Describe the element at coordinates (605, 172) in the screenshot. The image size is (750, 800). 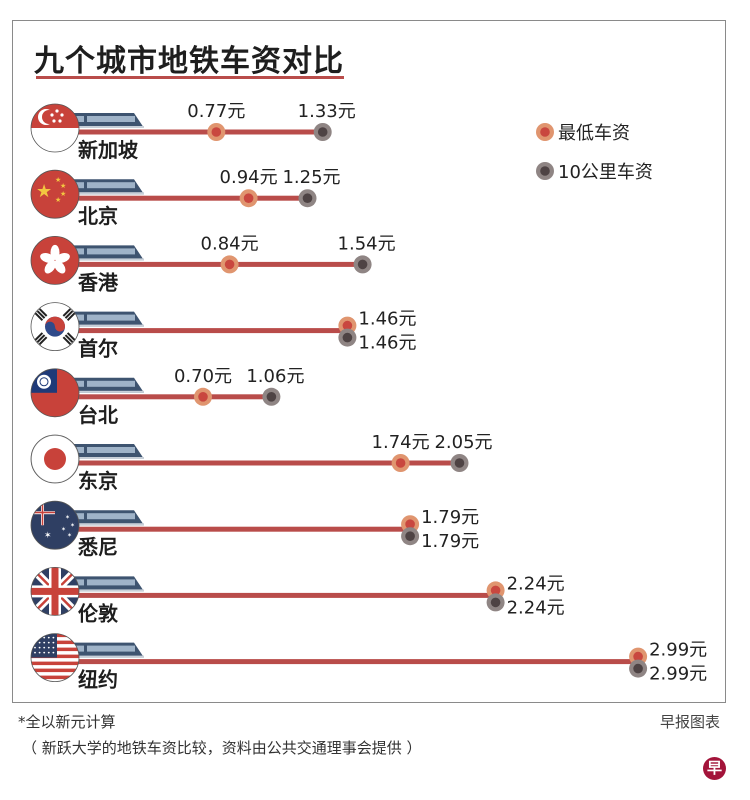
I see `legend-10km-fare-label: 10公里车资` at that location.